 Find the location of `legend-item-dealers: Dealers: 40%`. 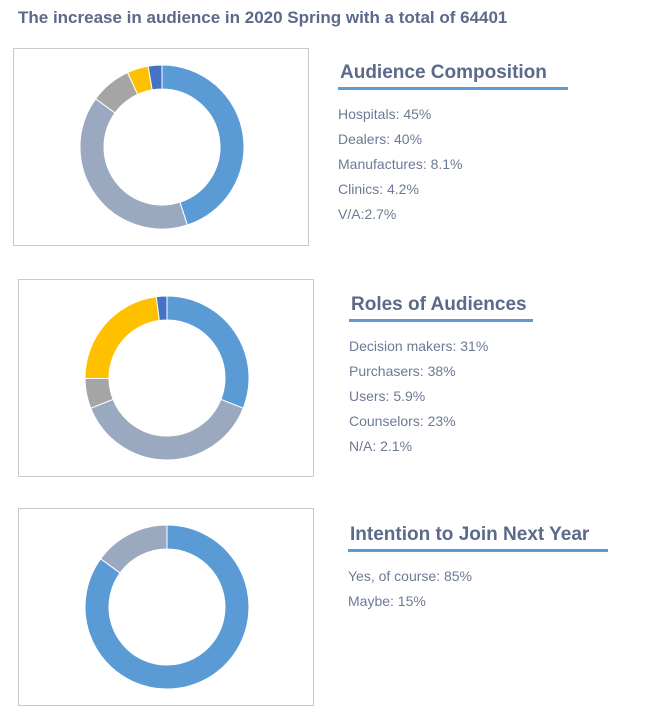

legend-item-dealers: Dealers: 40% is located at coordinates (380, 139).